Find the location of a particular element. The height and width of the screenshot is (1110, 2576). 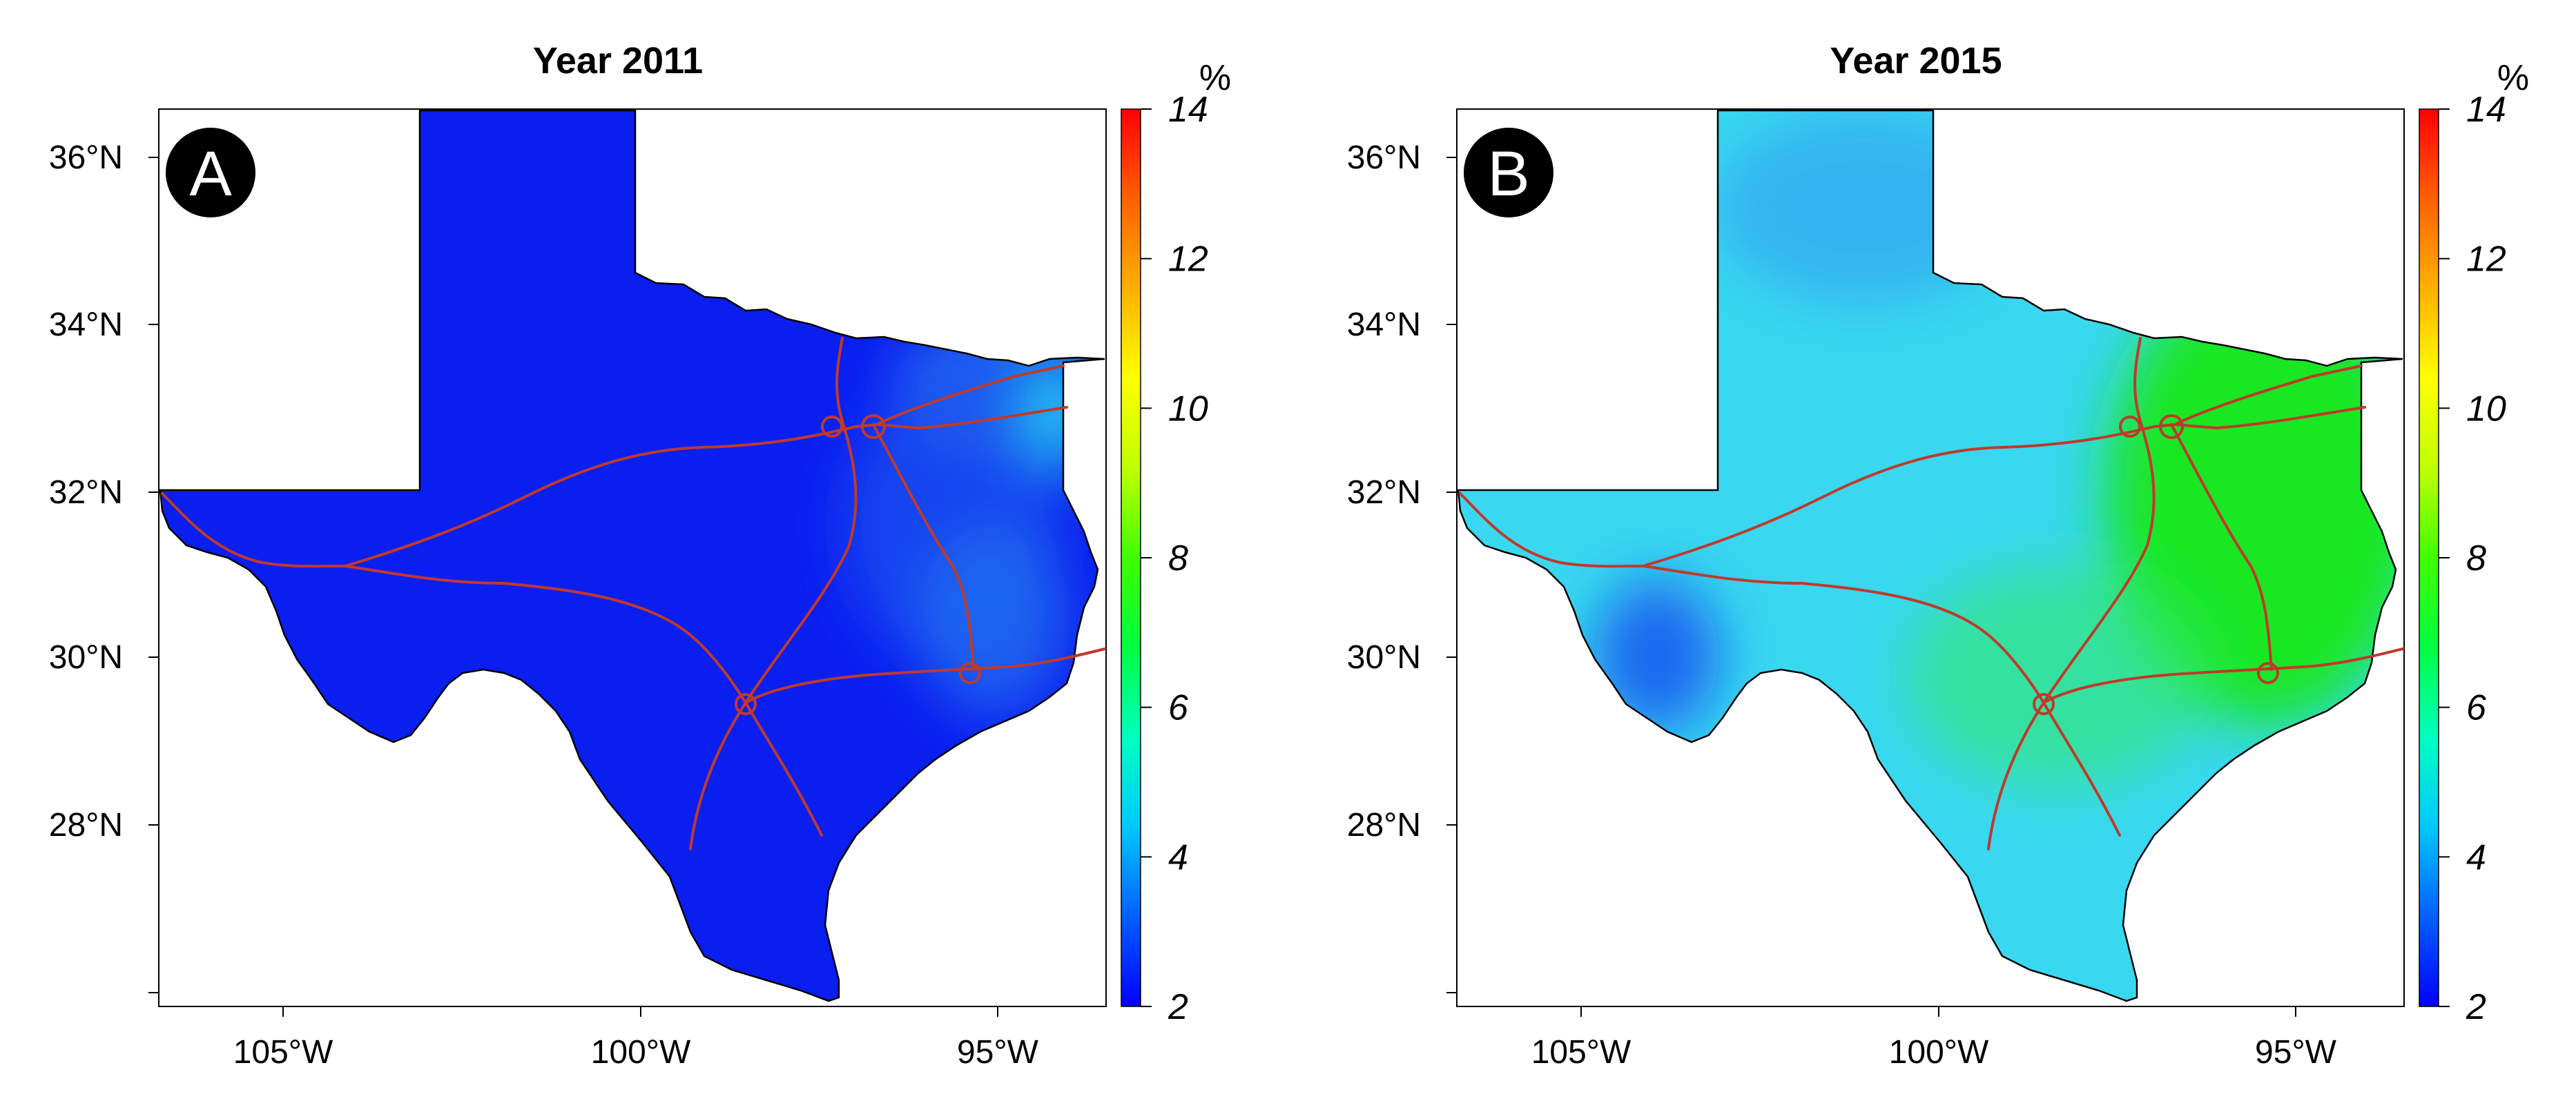

panel-a-colorbar: % 14 12 10 8 6 4 2 is located at coordinates (1176, 543).